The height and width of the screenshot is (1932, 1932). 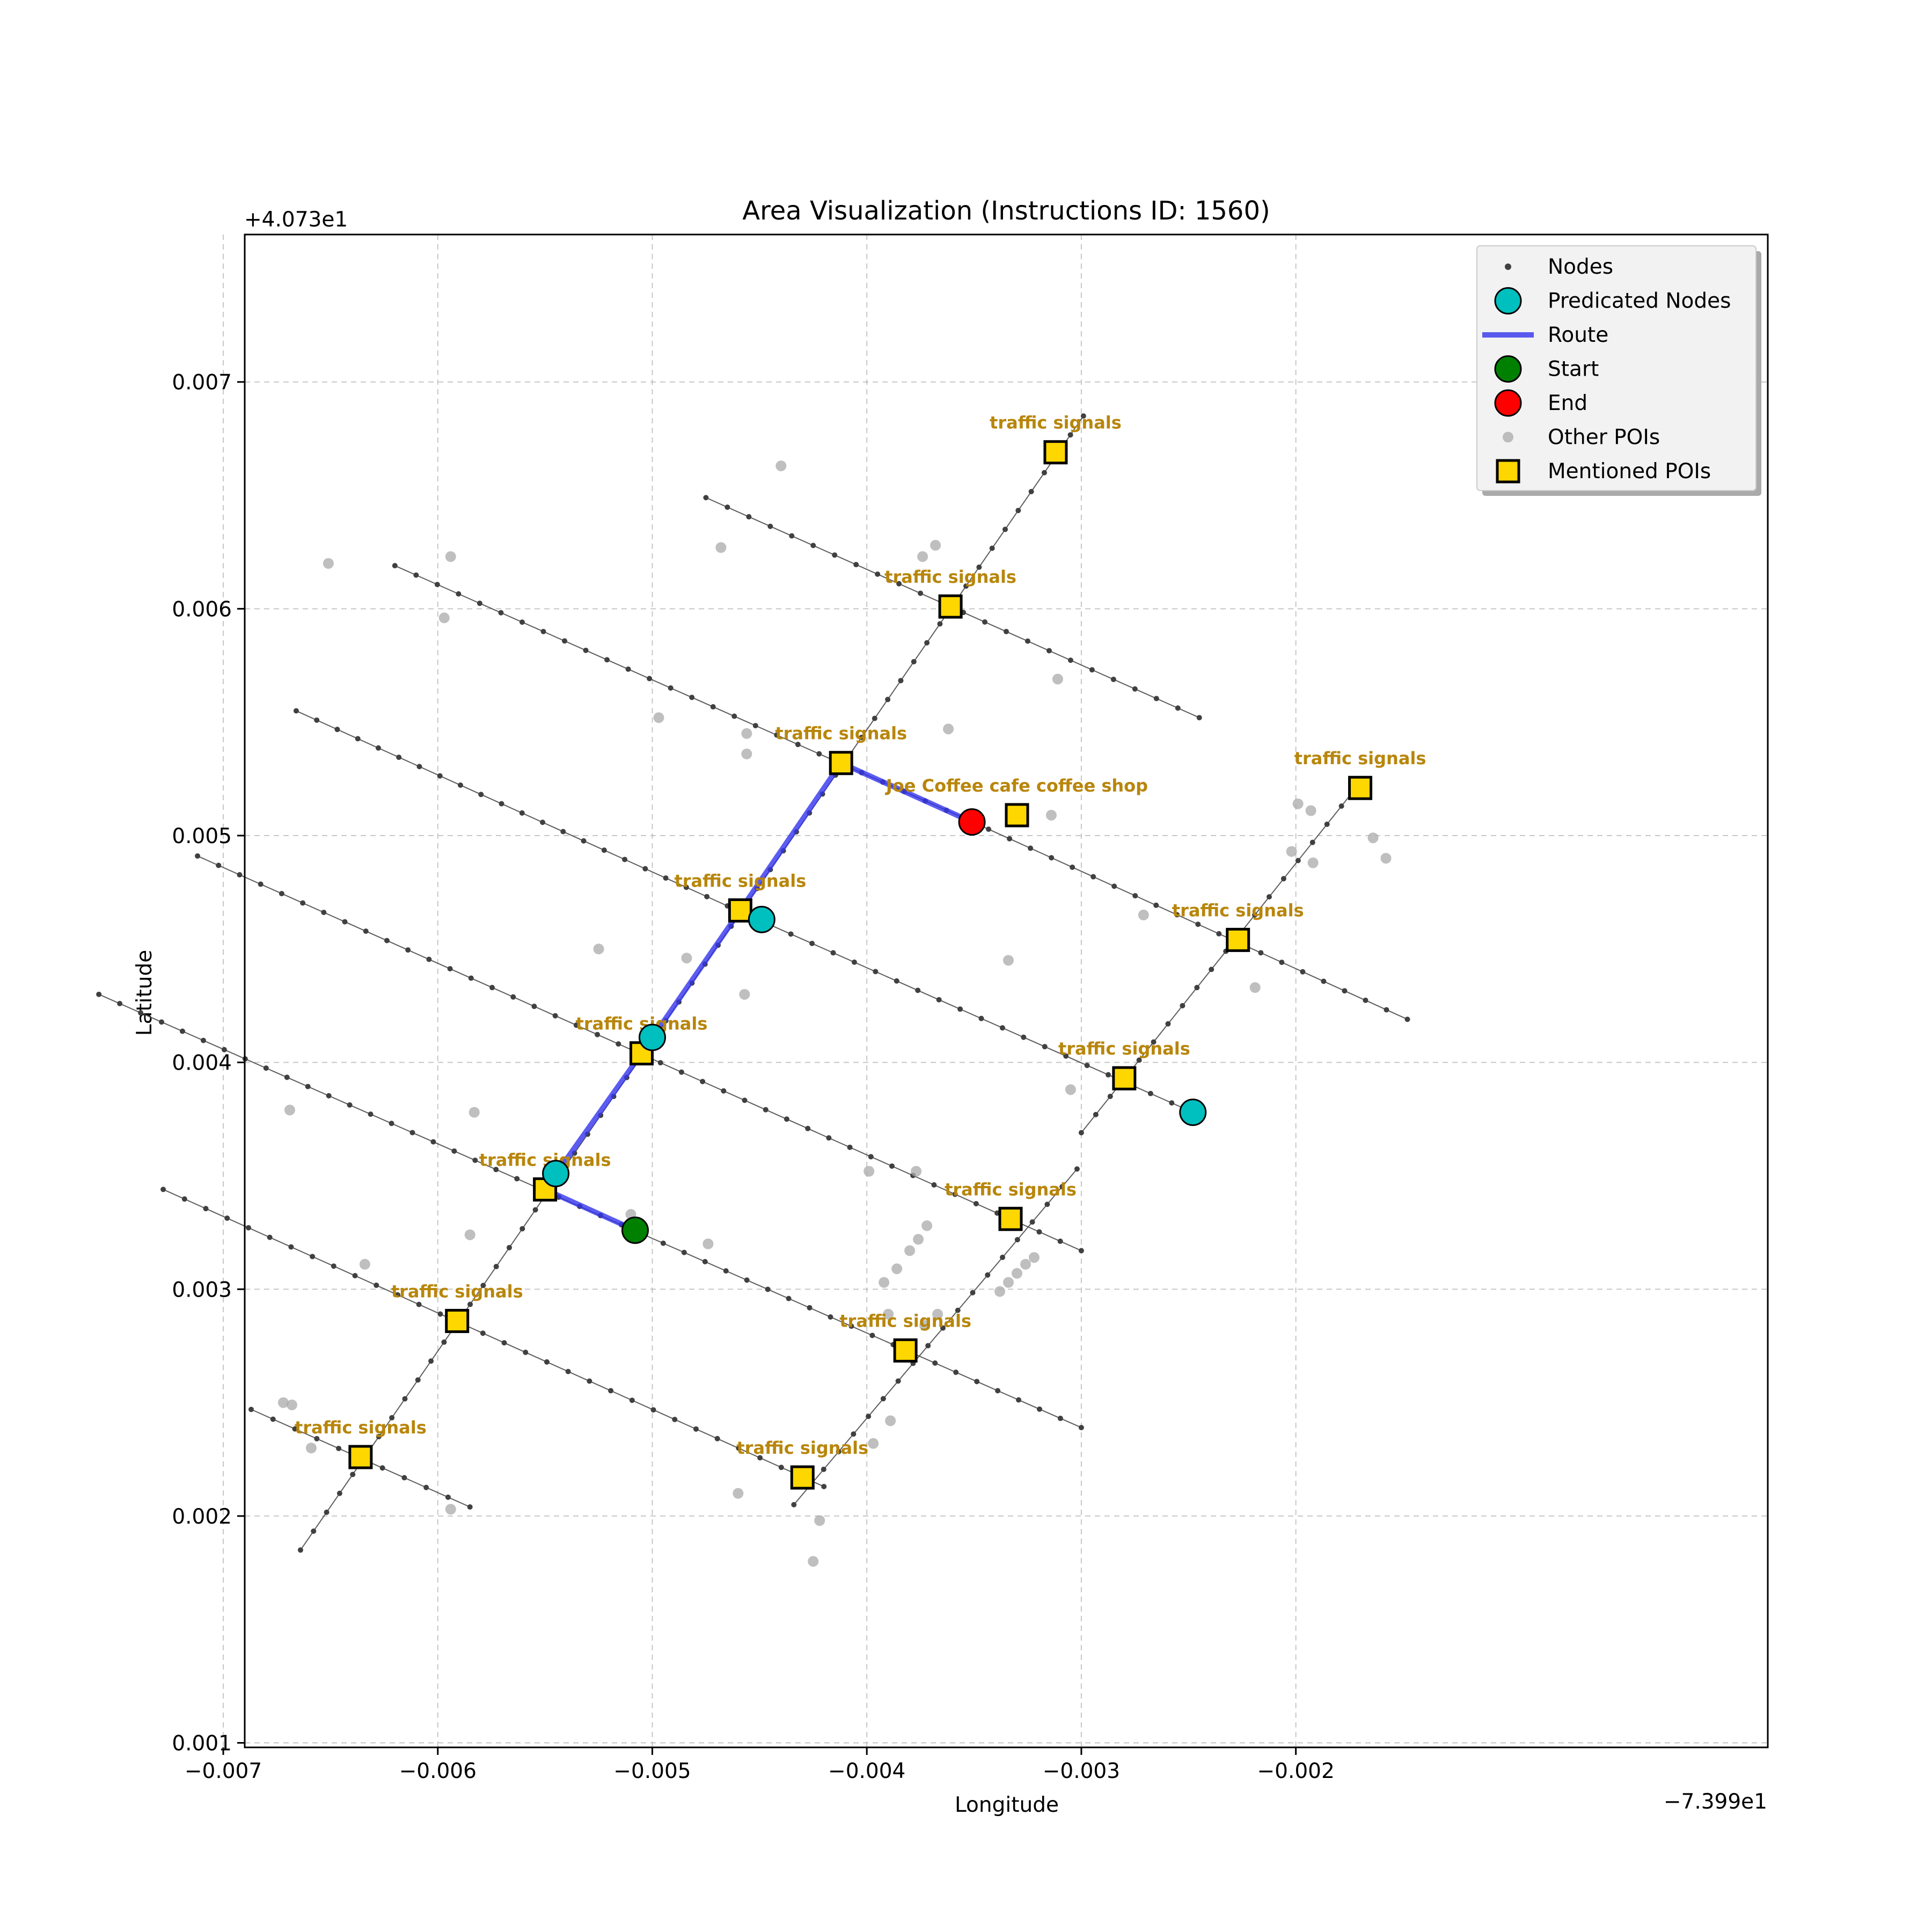 What do you see at coordinates (758, 996) in the screenshot?
I see `route-layer` at bounding box center [758, 996].